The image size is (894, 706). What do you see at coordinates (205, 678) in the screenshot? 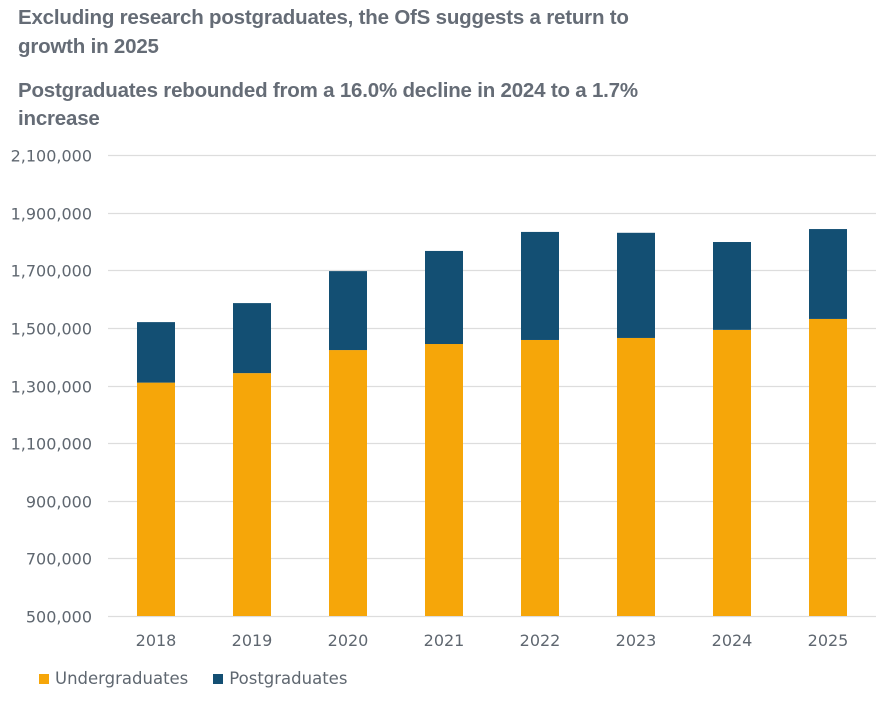
I see `legend: Undergraduates Postgraduates` at bounding box center [205, 678].